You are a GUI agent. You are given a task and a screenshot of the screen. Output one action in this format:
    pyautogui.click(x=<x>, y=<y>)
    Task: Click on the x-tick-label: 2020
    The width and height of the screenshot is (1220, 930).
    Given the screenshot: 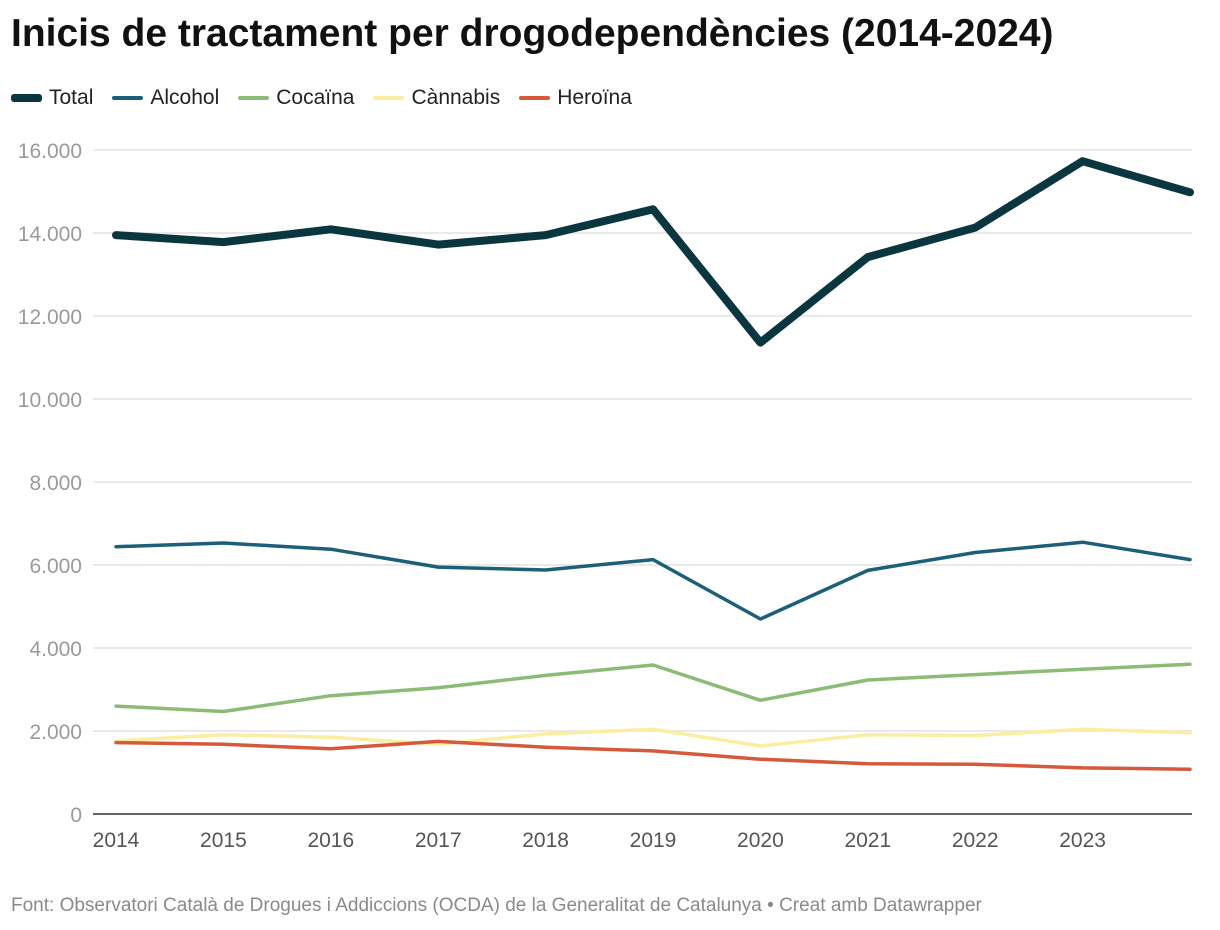 What is the action you would take?
    pyautogui.click(x=760, y=840)
    